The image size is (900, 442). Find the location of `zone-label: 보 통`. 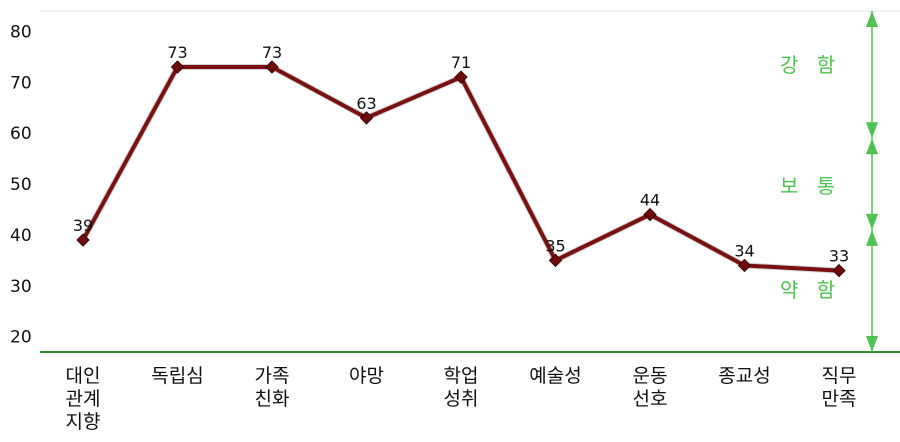

zone-label: 보 통 is located at coordinates (810, 186).